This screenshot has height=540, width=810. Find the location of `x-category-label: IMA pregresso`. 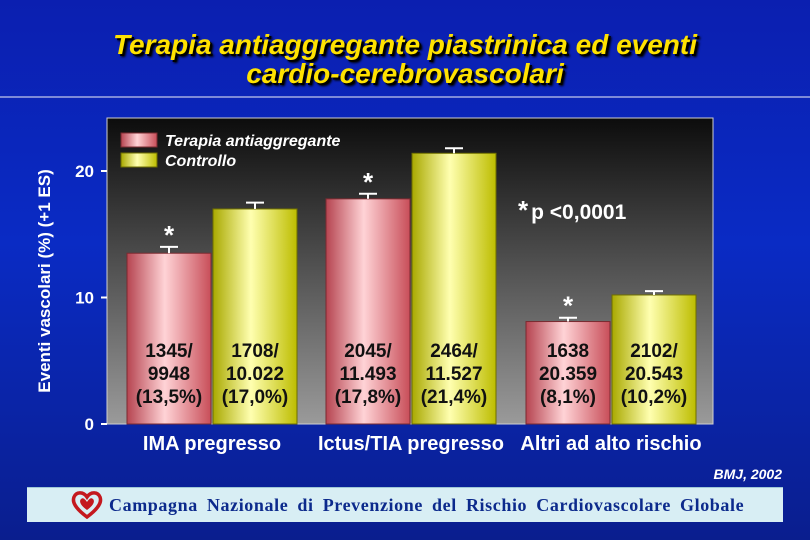

x-category-label: IMA pregresso is located at coordinates (212, 444).